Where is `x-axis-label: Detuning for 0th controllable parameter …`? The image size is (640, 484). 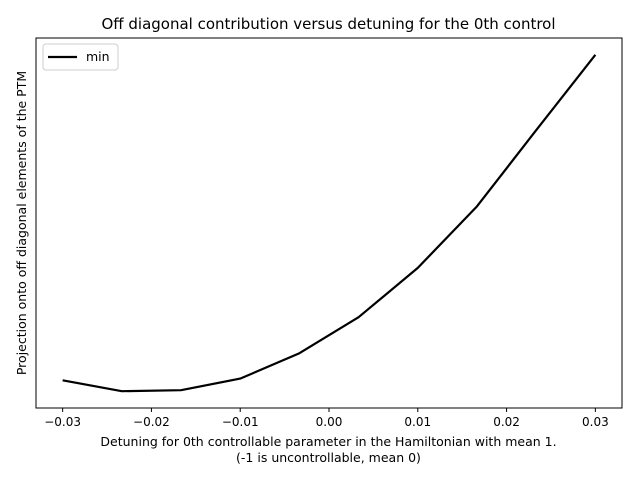 x-axis-label: Detuning for 0th controllable parameter … is located at coordinates (328, 441).